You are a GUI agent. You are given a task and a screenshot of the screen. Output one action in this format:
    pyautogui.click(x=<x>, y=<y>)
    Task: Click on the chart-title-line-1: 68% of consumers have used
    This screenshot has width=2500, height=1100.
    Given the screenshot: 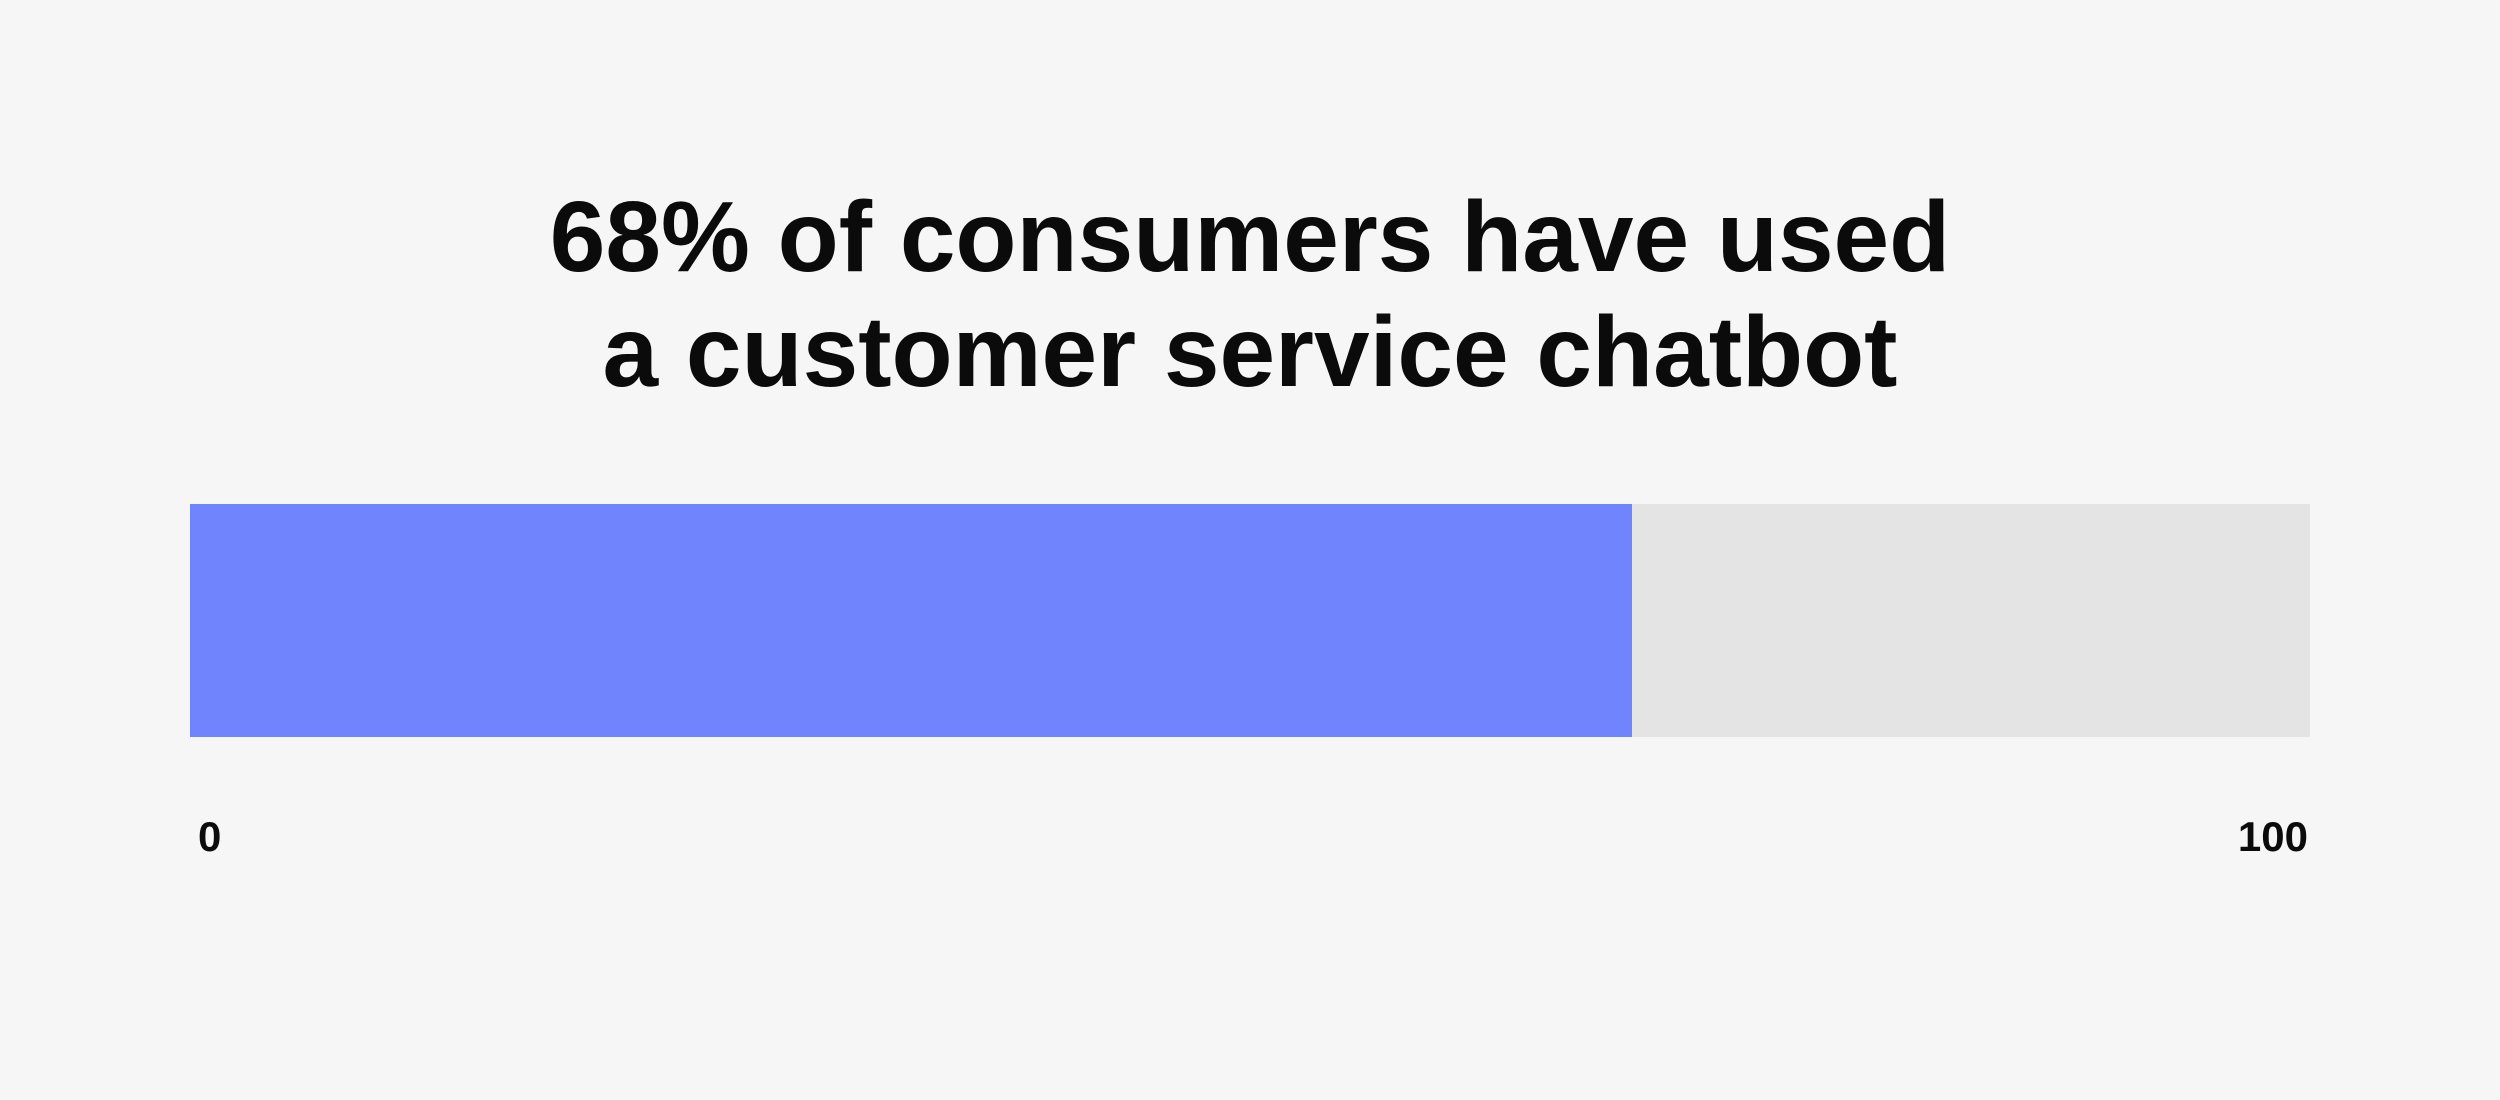 What is the action you would take?
    pyautogui.click(x=1250, y=237)
    